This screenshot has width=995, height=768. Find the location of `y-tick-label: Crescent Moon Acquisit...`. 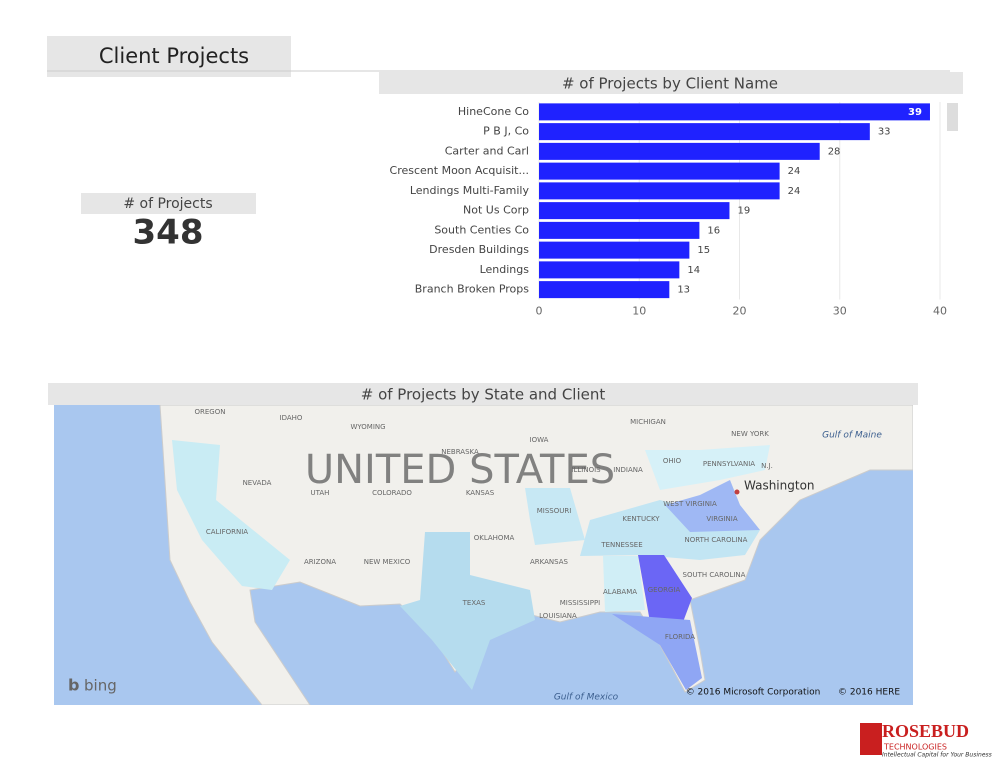

y-tick-label: Crescent Moon Acquisit... is located at coordinates (459, 170).